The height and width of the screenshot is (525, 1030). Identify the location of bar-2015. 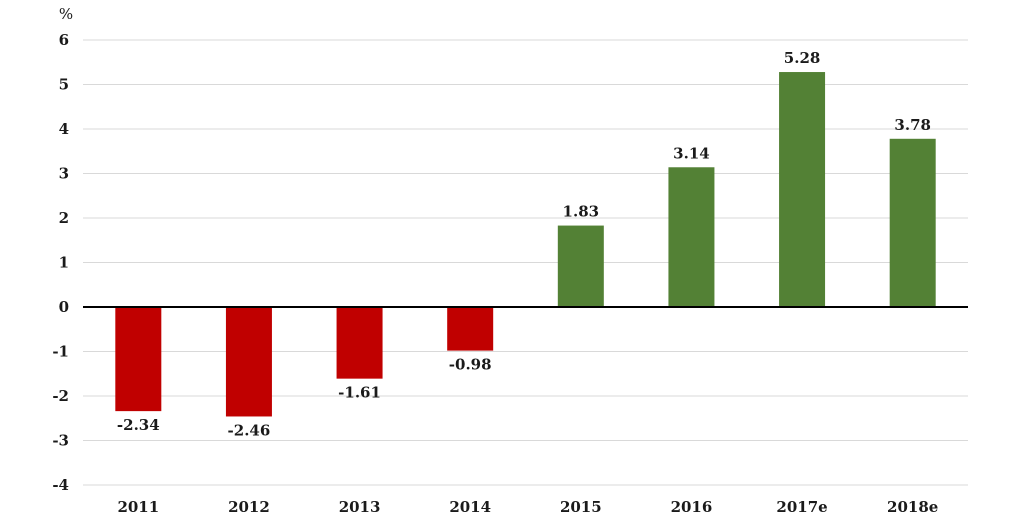
(580, 266).